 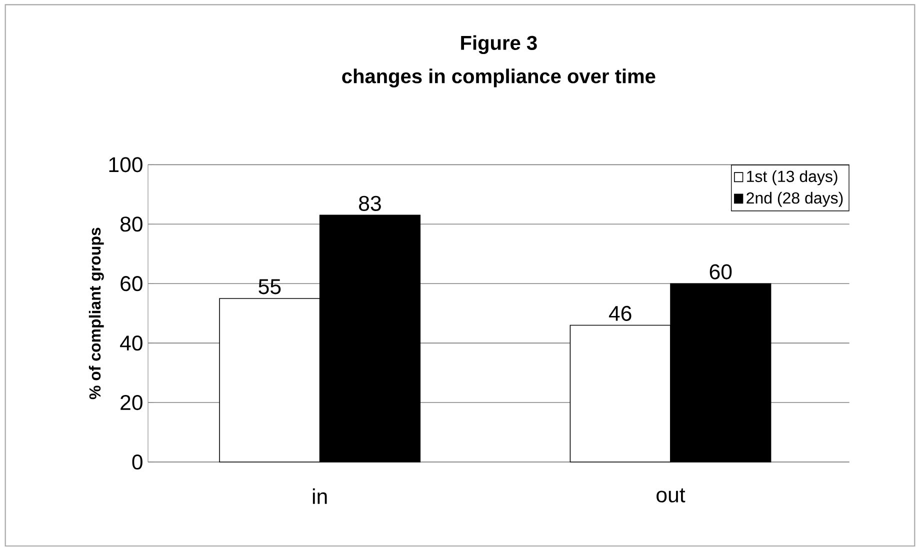 I want to click on legend-label: 1st (13 days), so click(x=792, y=178).